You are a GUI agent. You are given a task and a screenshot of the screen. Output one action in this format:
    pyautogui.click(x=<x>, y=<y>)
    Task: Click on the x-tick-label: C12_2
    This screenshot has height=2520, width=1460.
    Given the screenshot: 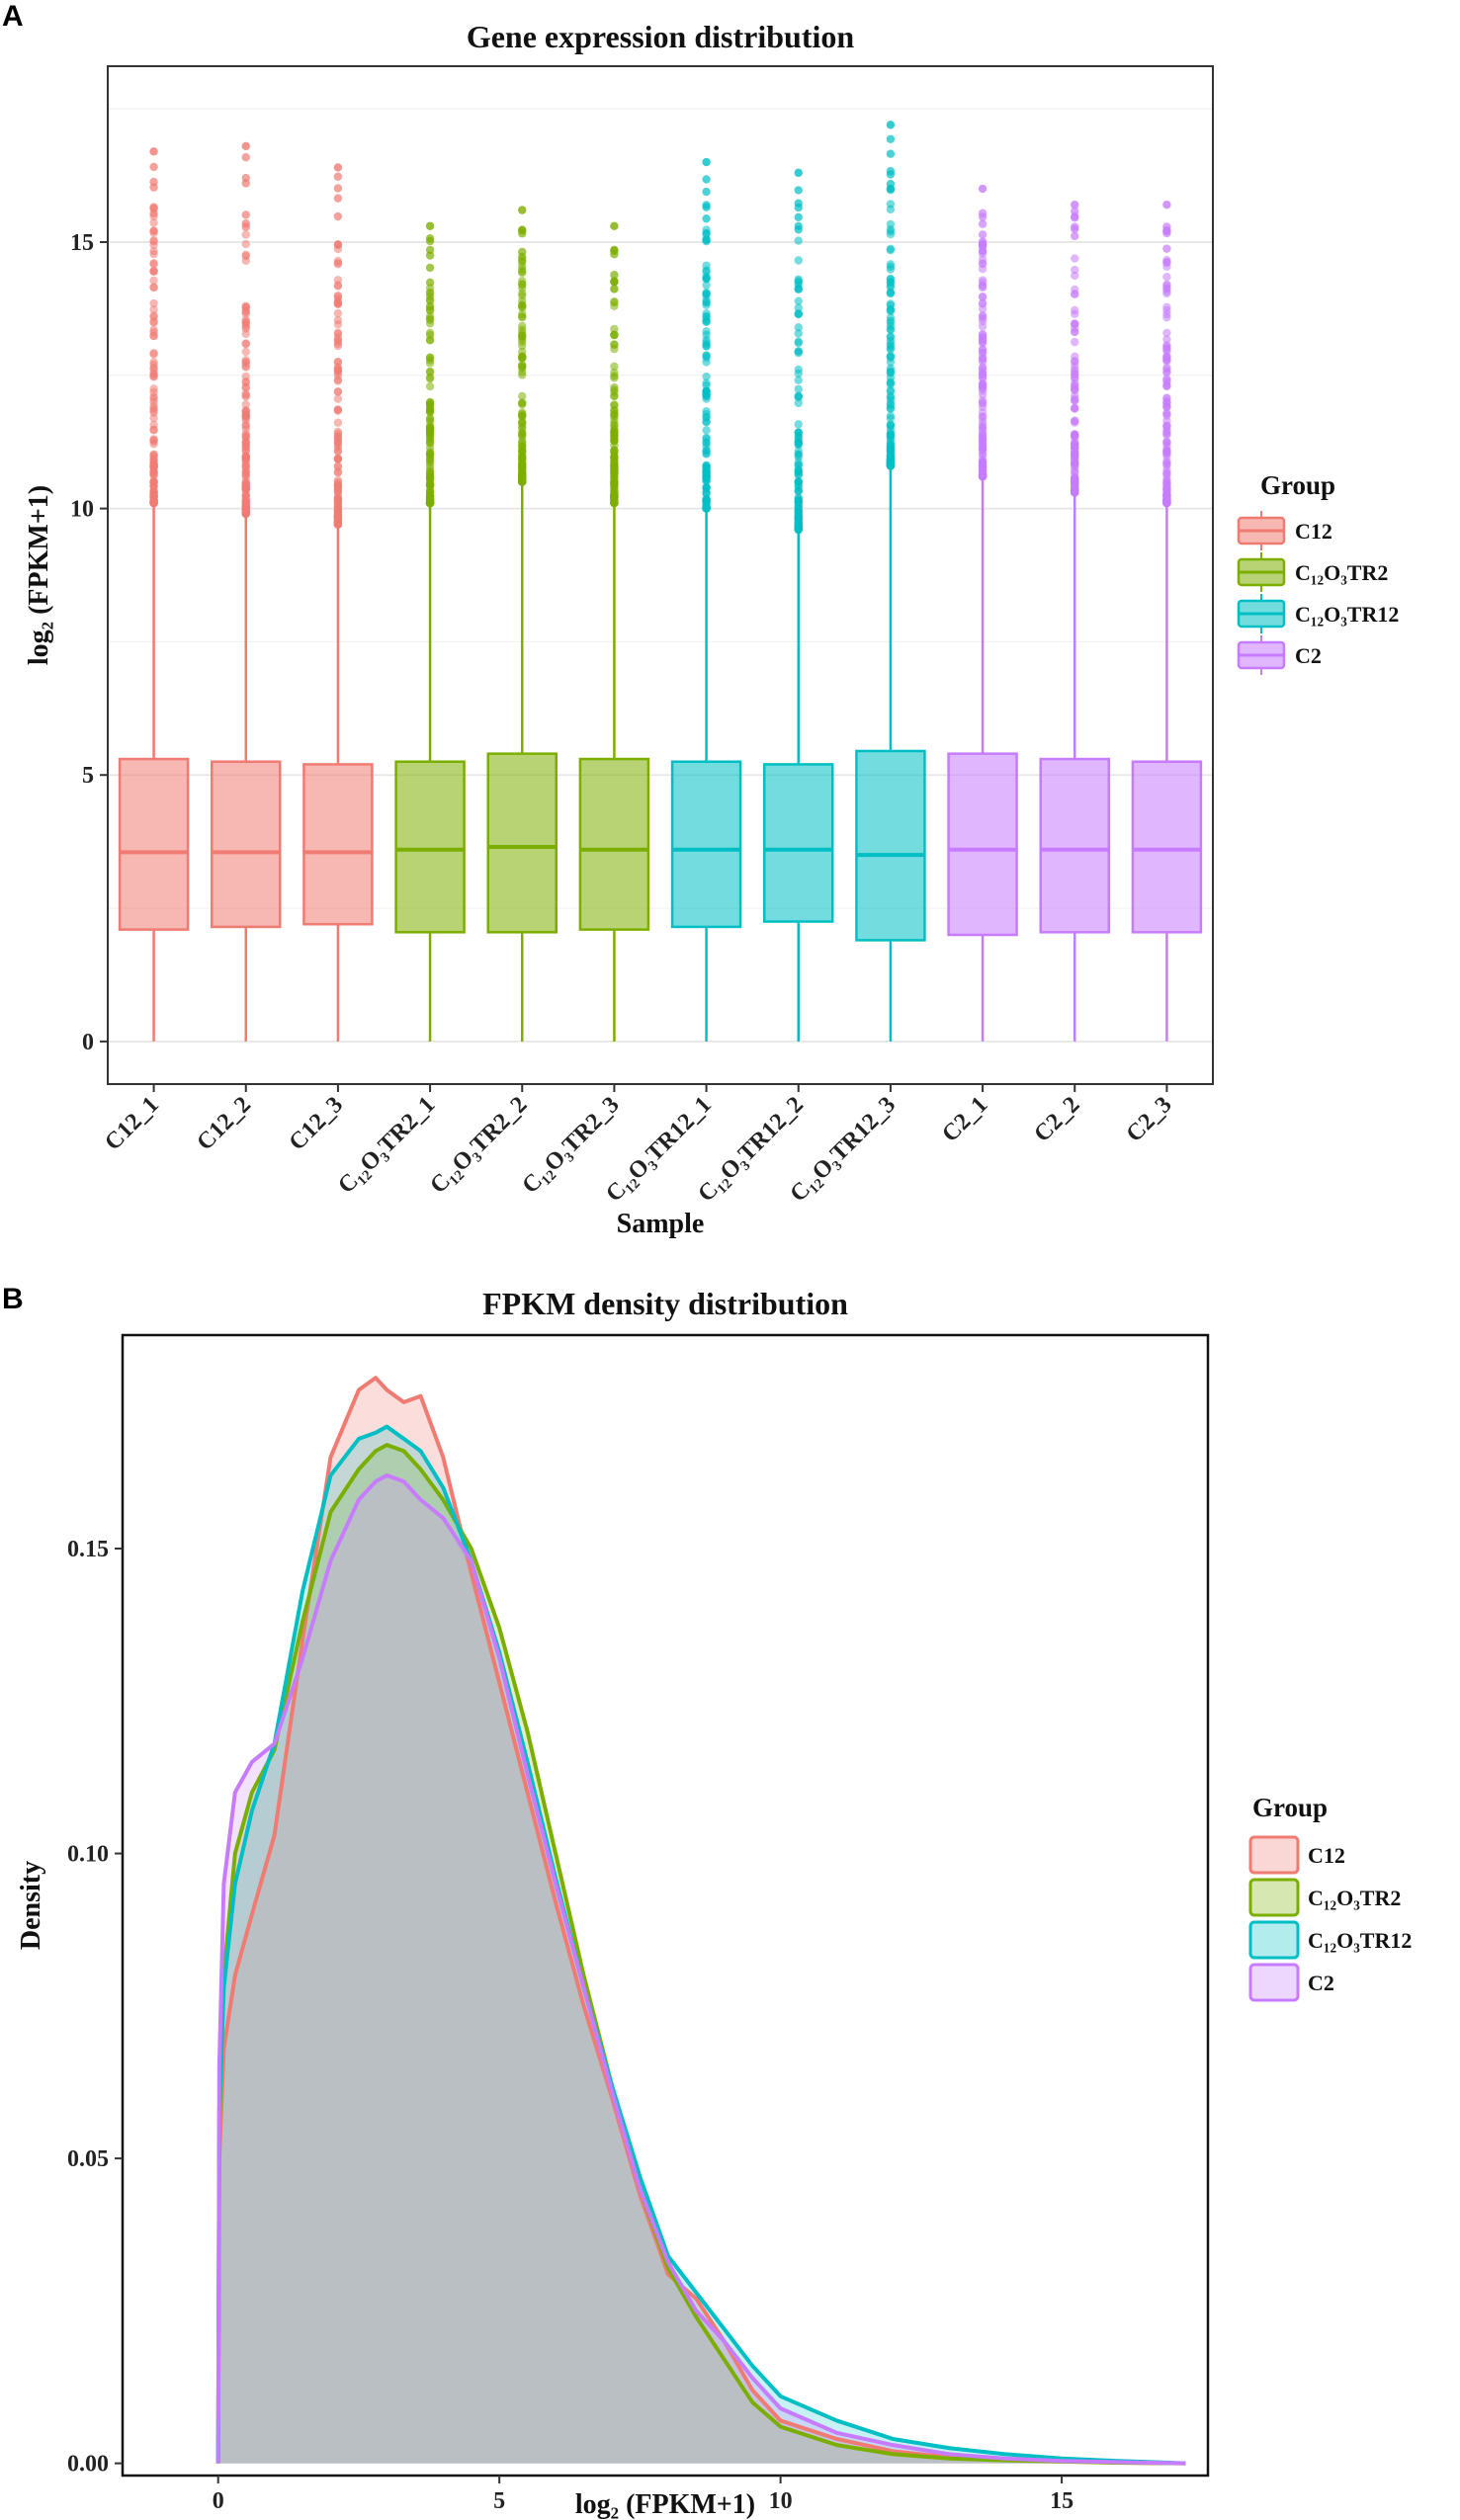 What is the action you would take?
    pyautogui.click(x=224, y=1124)
    